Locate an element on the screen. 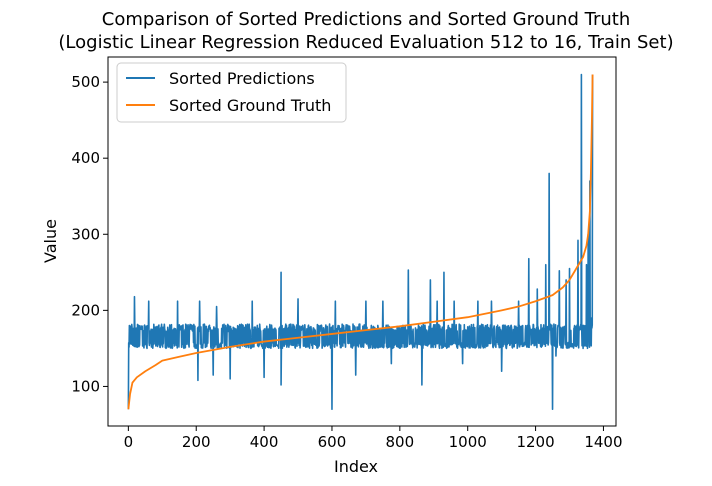 The width and height of the screenshot is (712, 486). x-tick-label: 1400 is located at coordinates (603, 442).